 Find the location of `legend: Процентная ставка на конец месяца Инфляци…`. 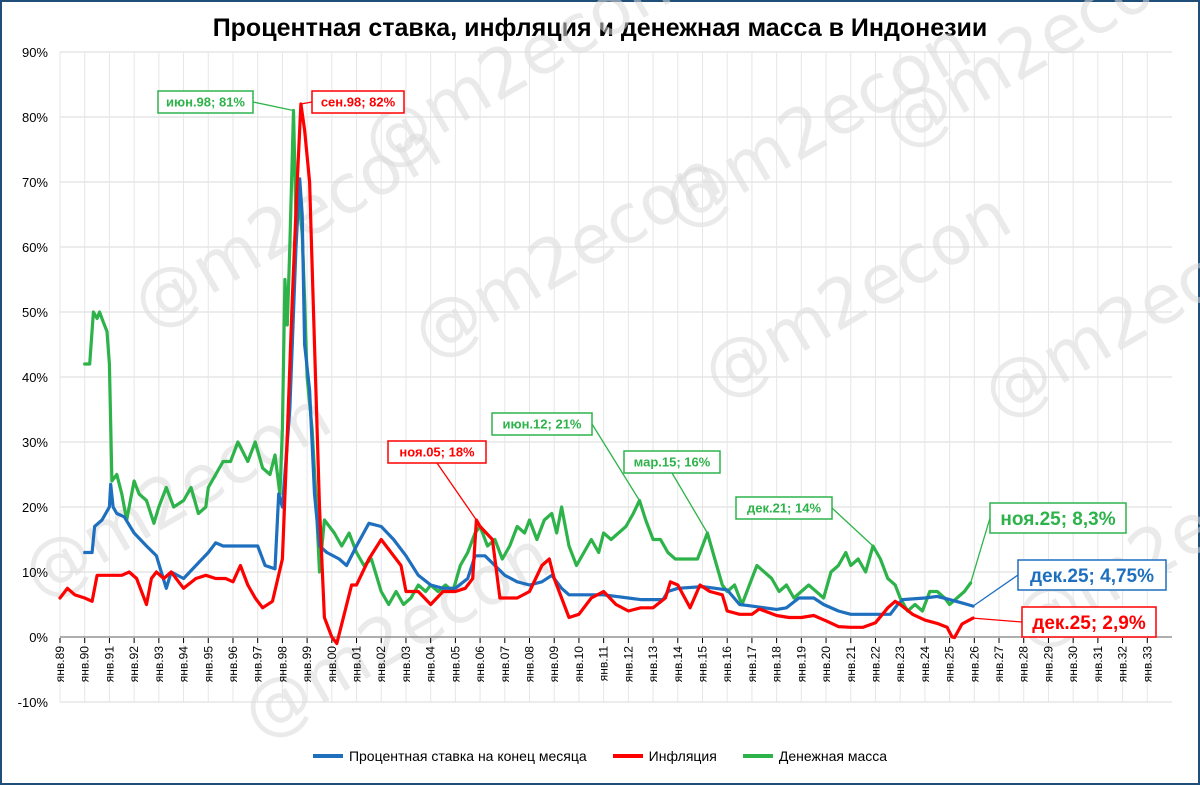

legend: Процентная ставка на конец месяца Инфляци… is located at coordinates (600, 756).